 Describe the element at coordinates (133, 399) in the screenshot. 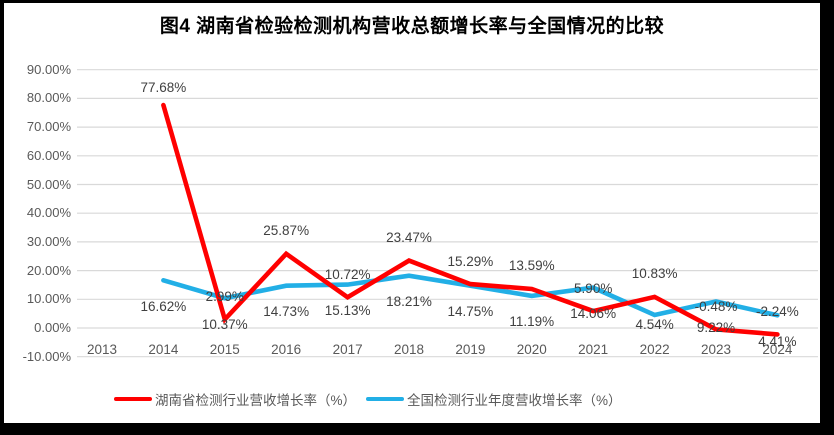

I see `hunan-series-swatch` at that location.